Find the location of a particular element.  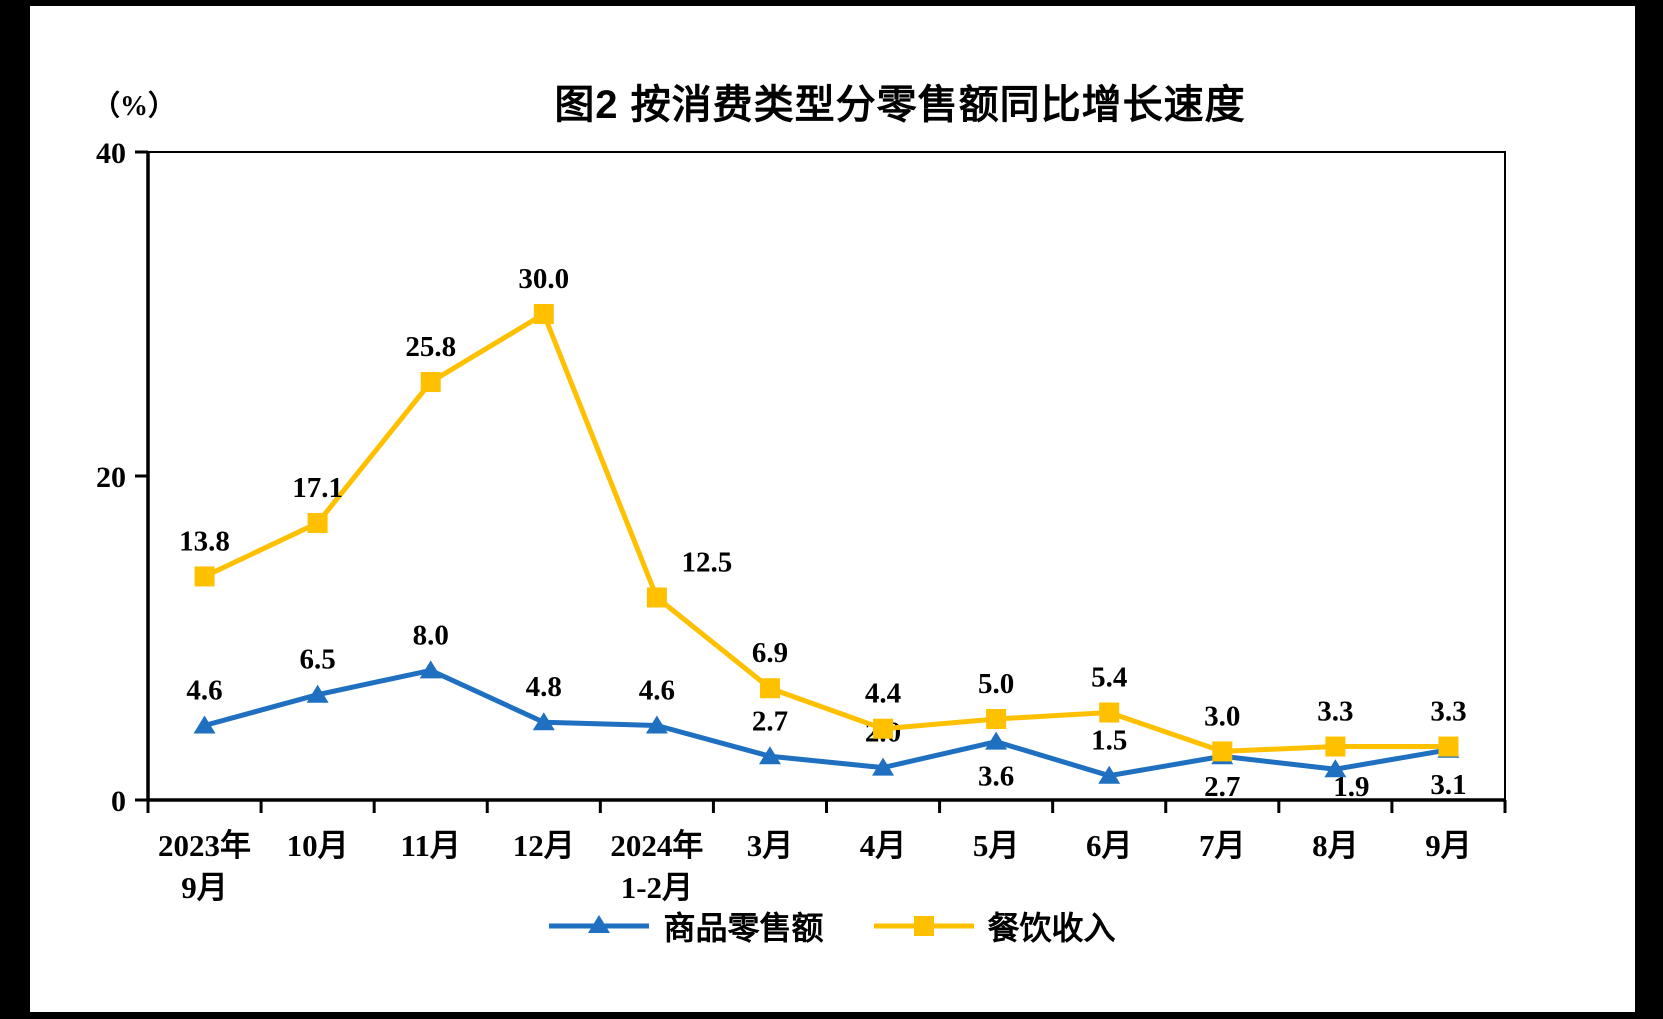

data-label: 1.9 is located at coordinates (1351, 787).